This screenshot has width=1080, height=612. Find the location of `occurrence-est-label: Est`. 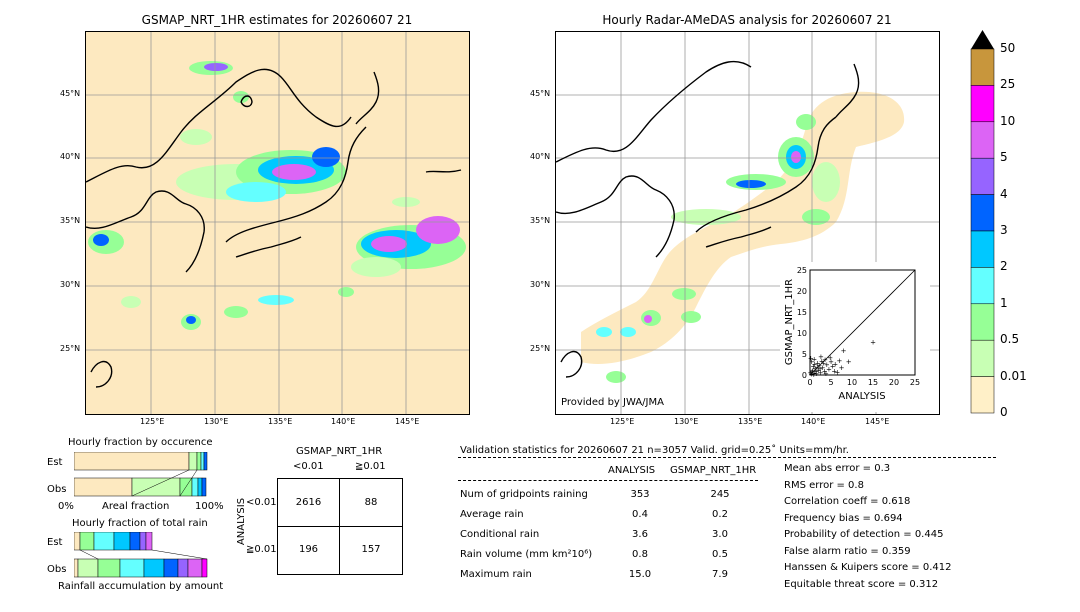

occurrence-est-label: Est is located at coordinates (55, 462).